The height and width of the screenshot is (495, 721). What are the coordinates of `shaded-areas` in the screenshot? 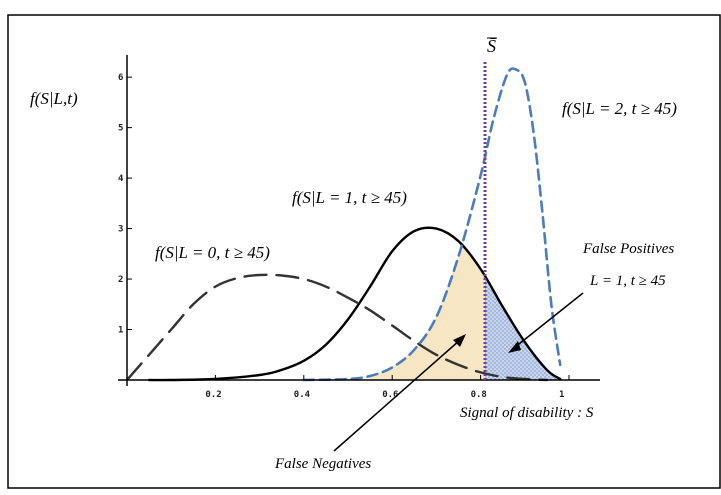 It's located at (465, 313).